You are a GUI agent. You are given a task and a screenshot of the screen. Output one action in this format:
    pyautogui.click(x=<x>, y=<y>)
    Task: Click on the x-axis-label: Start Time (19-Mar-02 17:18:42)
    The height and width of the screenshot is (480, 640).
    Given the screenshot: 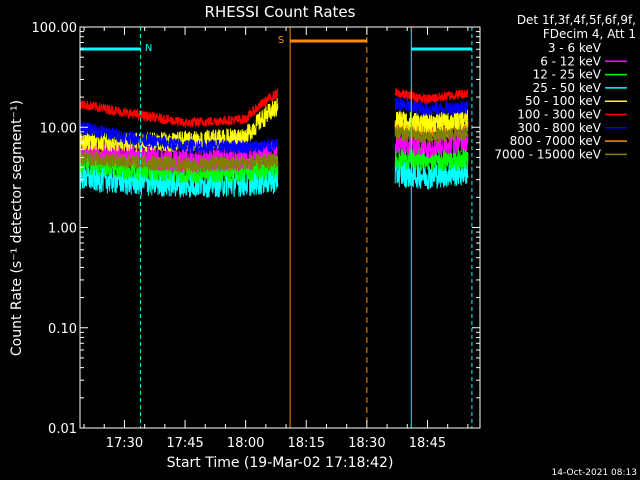 What is the action you would take?
    pyautogui.click(x=280, y=463)
    